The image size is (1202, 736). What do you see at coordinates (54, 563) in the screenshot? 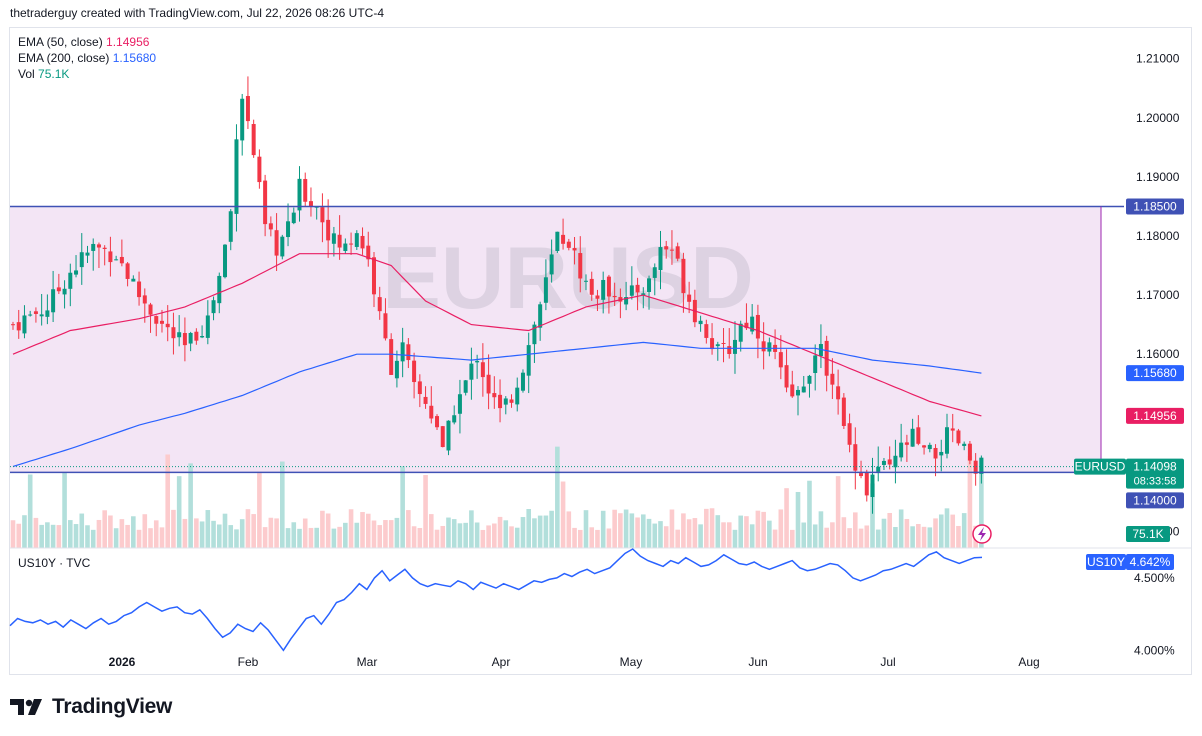
I see `us10y-legend: US10Y · TVC` at bounding box center [54, 563].